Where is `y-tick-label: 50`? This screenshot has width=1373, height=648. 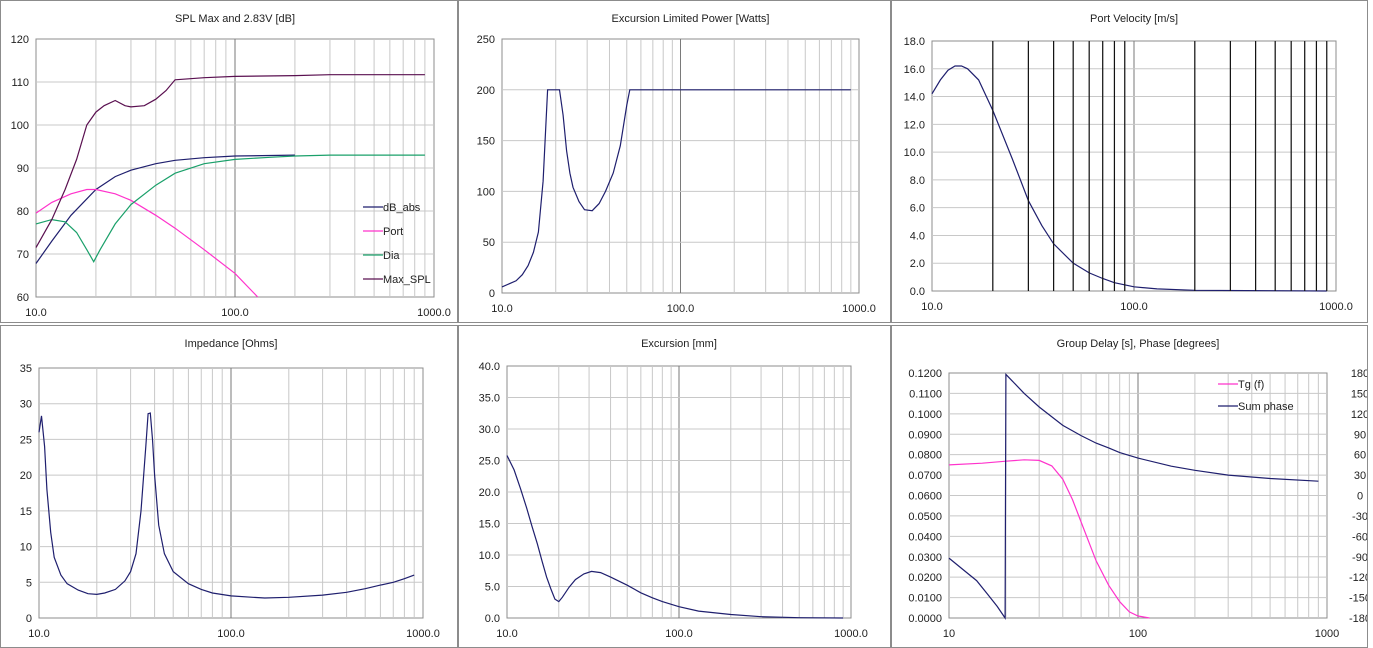 y-tick-label: 50 is located at coordinates (489, 243).